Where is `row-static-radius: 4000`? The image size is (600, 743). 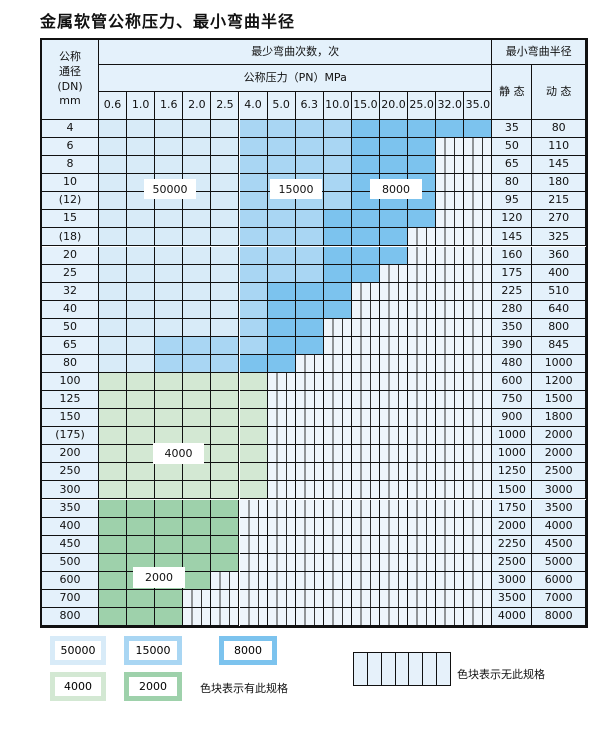
row-static-radius: 4000 is located at coordinates (512, 616).